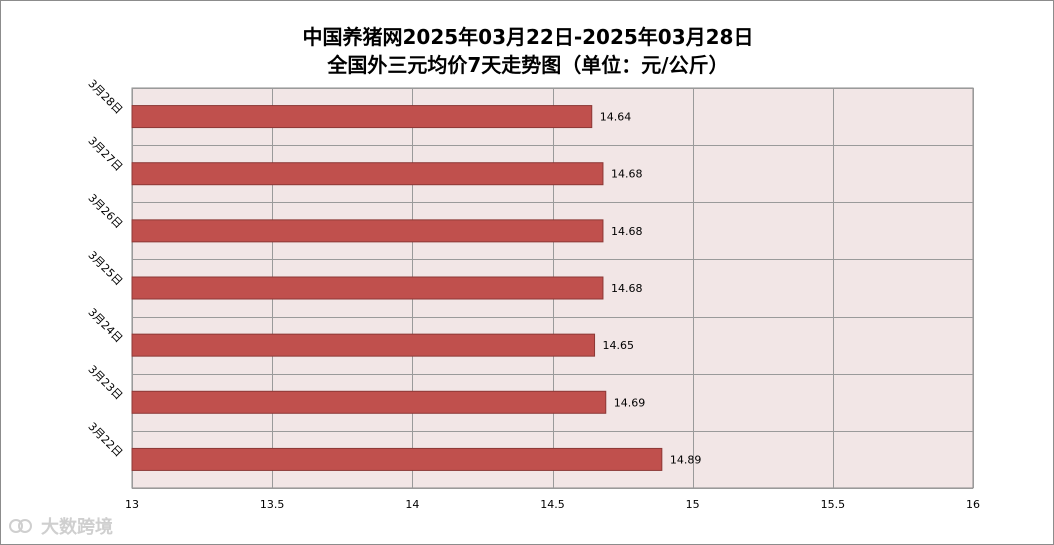 The image size is (1054, 545). I want to click on y-tick-label: 3月28日, so click(105, 97).